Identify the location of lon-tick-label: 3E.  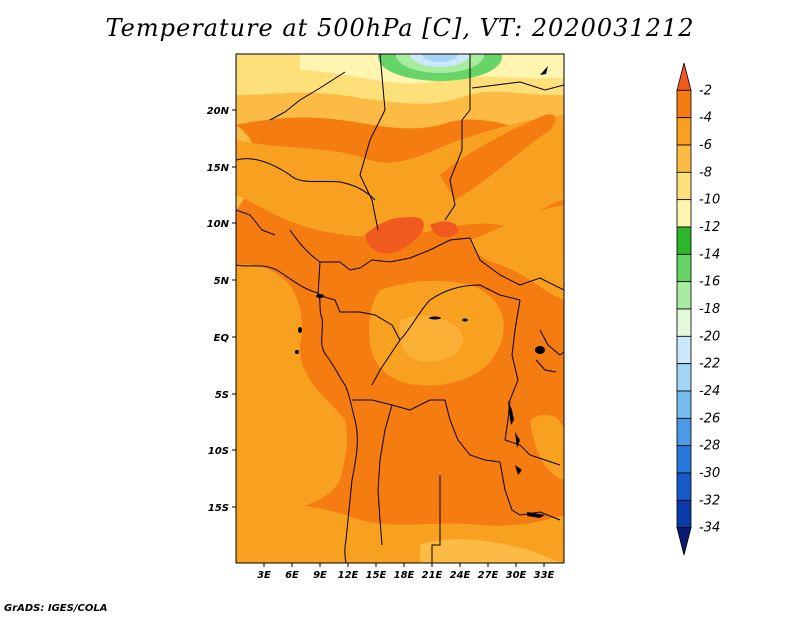
(264, 575).